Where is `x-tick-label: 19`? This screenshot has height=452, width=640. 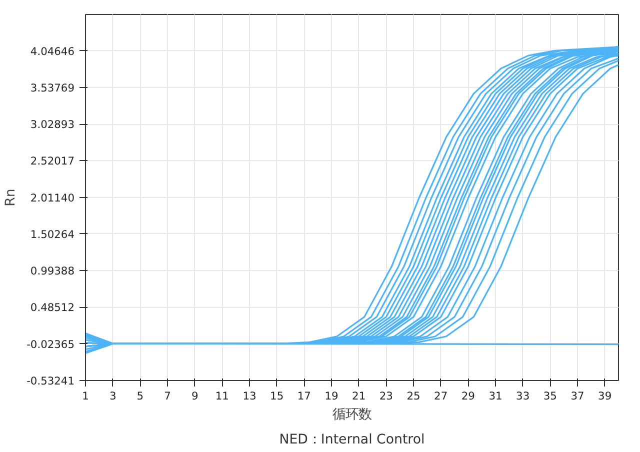 x-tick-label: 19 is located at coordinates (331, 396).